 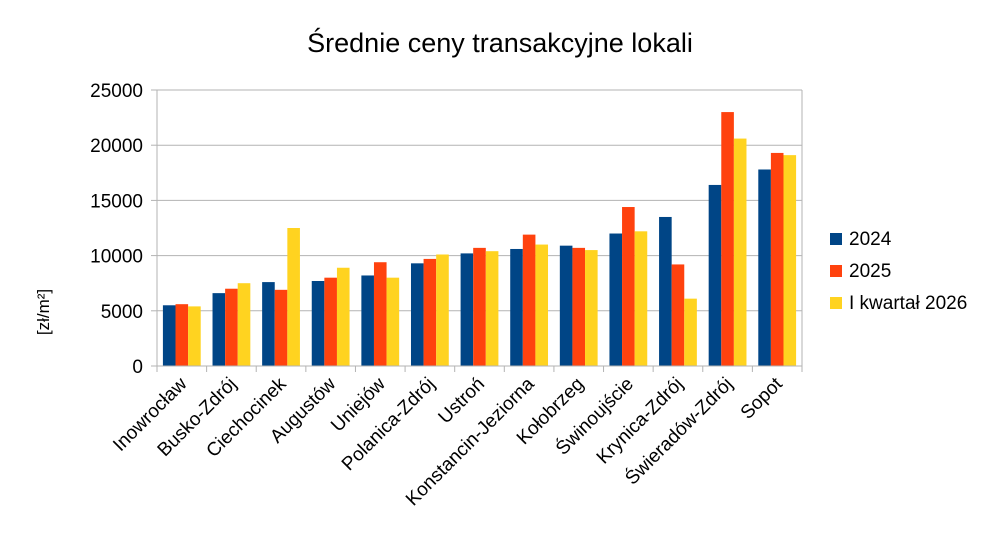 What do you see at coordinates (640, 421) in the screenshot?
I see `x-tick-label: Krynica-Zdrój` at bounding box center [640, 421].